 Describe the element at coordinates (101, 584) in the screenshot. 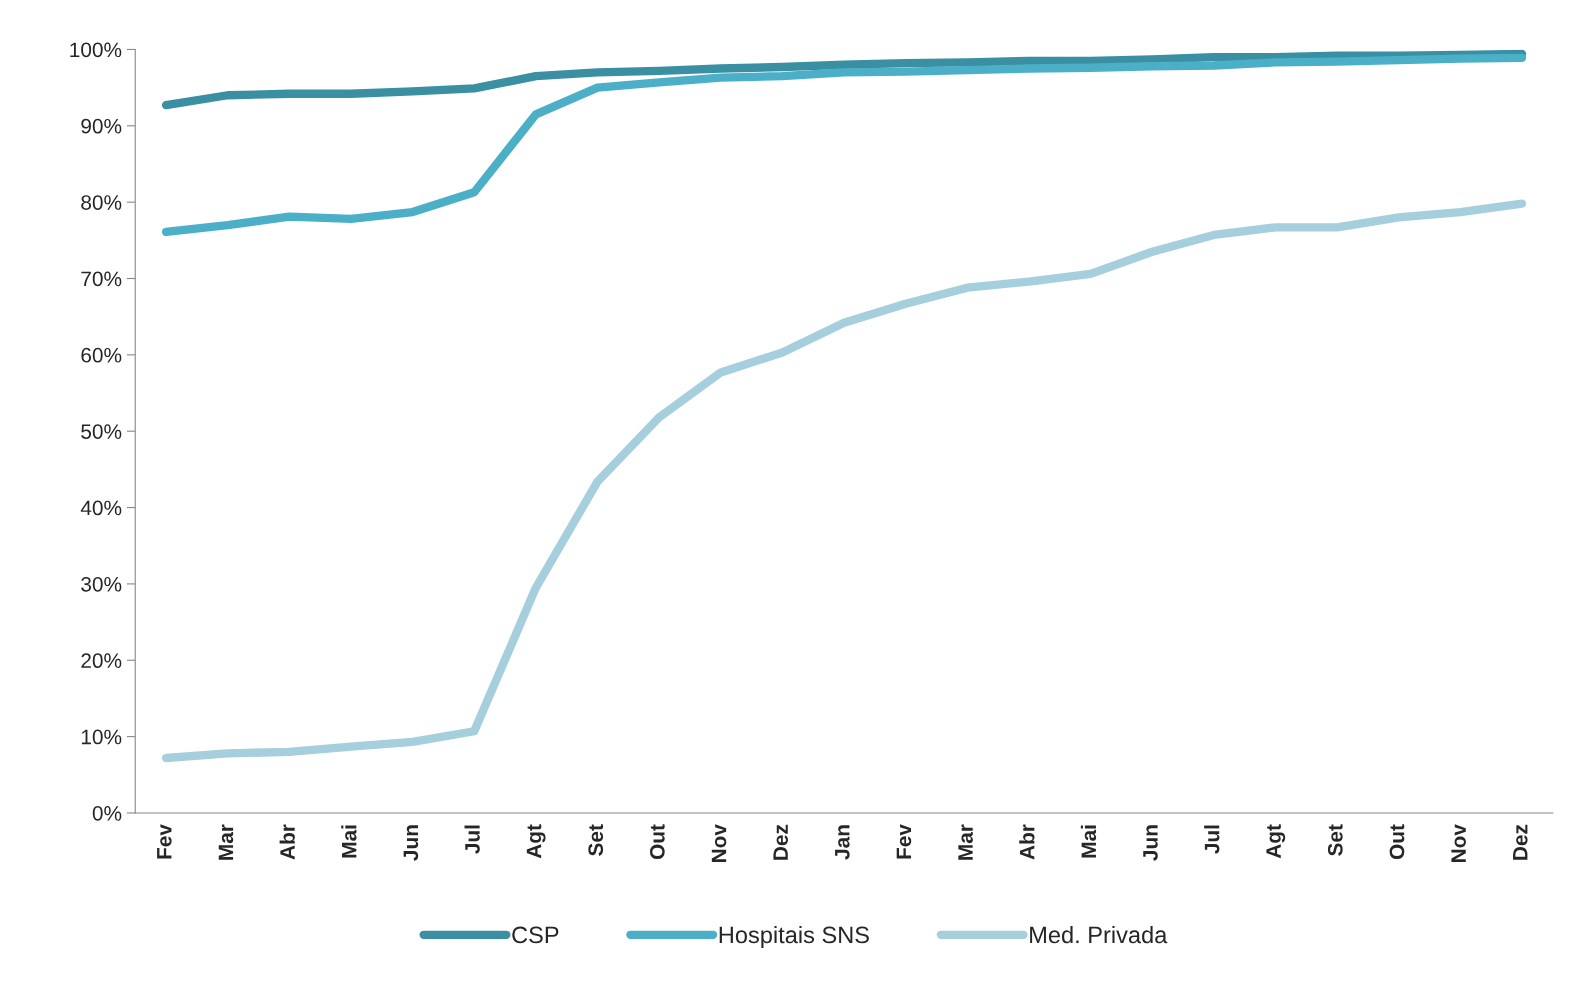

I see `y-tick-label: 30%` at that location.